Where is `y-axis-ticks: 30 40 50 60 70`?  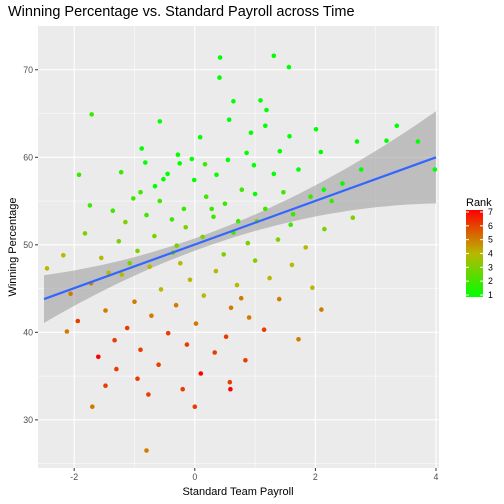 y-axis-ticks: 30 40 50 60 70 is located at coordinates (30, 245).